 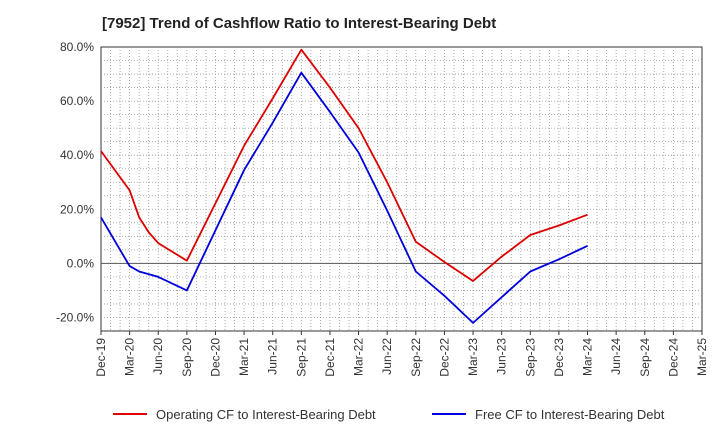 What do you see at coordinates (77, 101) in the screenshot?
I see `y-tick-label: 60.0%` at bounding box center [77, 101].